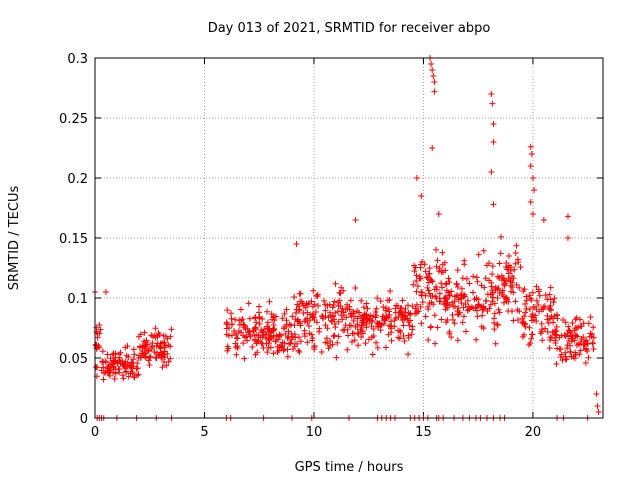 The image size is (640, 480). What do you see at coordinates (314, 432) in the screenshot?
I see `x-tick-label: 10` at bounding box center [314, 432].